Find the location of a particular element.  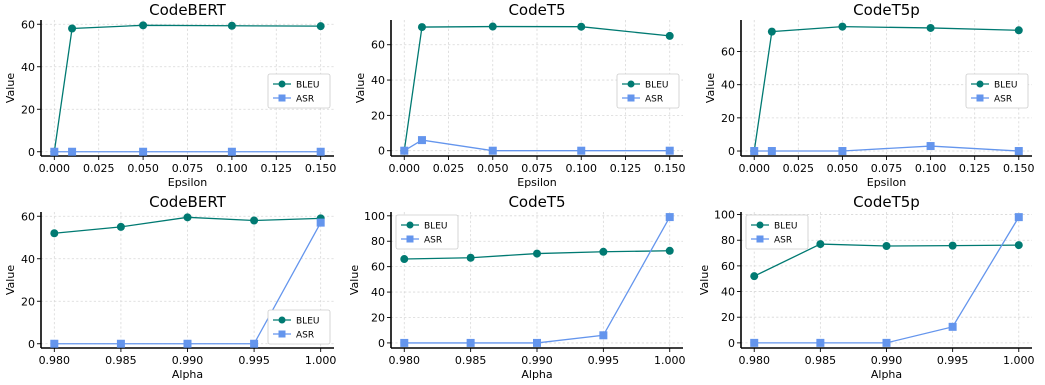

chart-title: CodeT5 is located at coordinates (536, 10).